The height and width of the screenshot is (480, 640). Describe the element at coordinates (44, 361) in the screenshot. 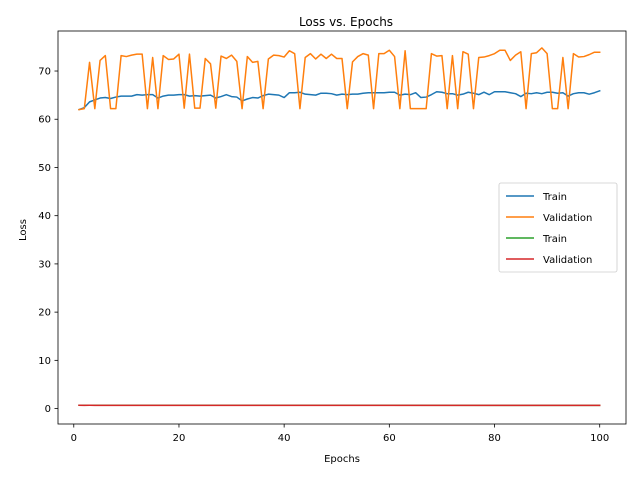

I see `y-tick-label: 10` at that location.